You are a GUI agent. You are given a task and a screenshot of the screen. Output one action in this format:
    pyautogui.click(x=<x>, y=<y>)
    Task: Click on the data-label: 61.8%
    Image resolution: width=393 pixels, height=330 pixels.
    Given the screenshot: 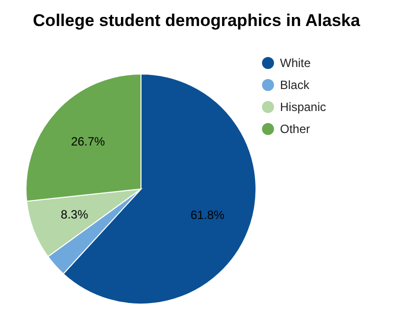 What is the action you would take?
    pyautogui.click(x=207, y=215)
    